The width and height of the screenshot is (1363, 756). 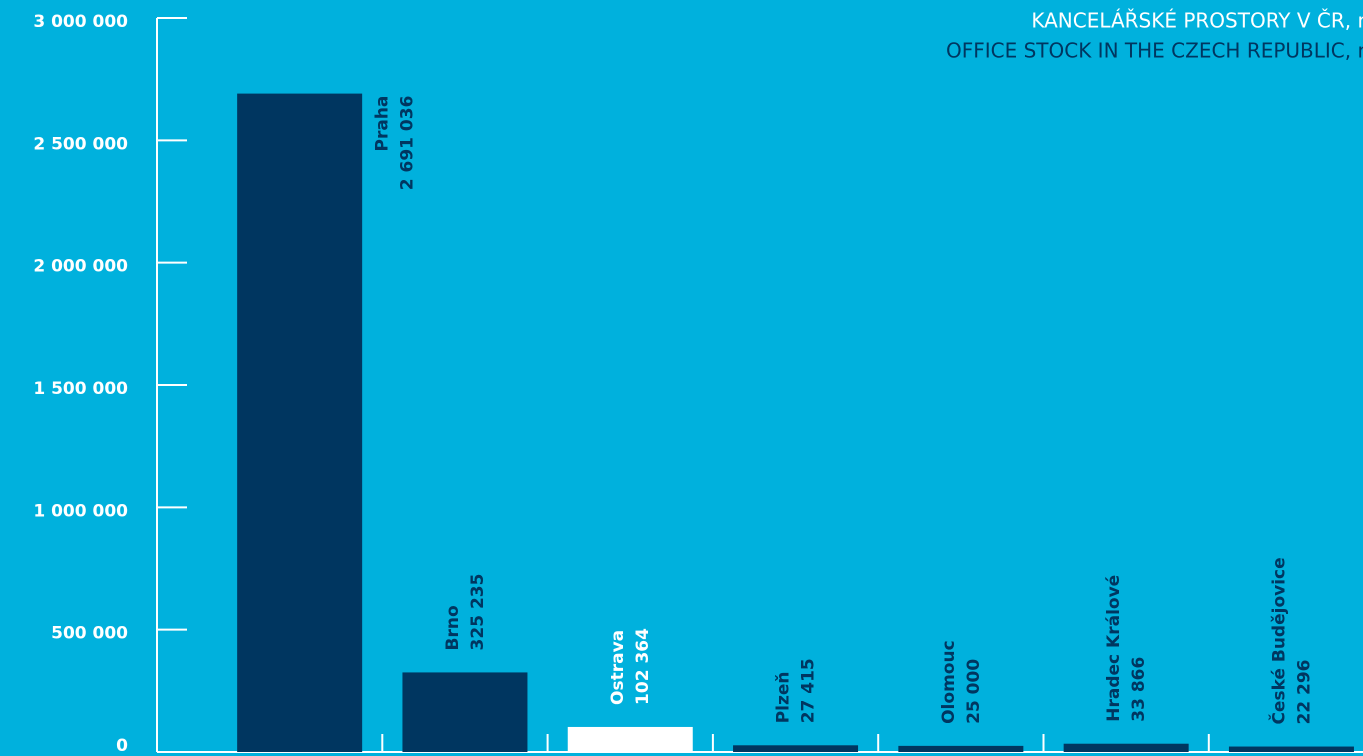 I want to click on y-tick-label: 2 000 000, so click(x=80, y=267).